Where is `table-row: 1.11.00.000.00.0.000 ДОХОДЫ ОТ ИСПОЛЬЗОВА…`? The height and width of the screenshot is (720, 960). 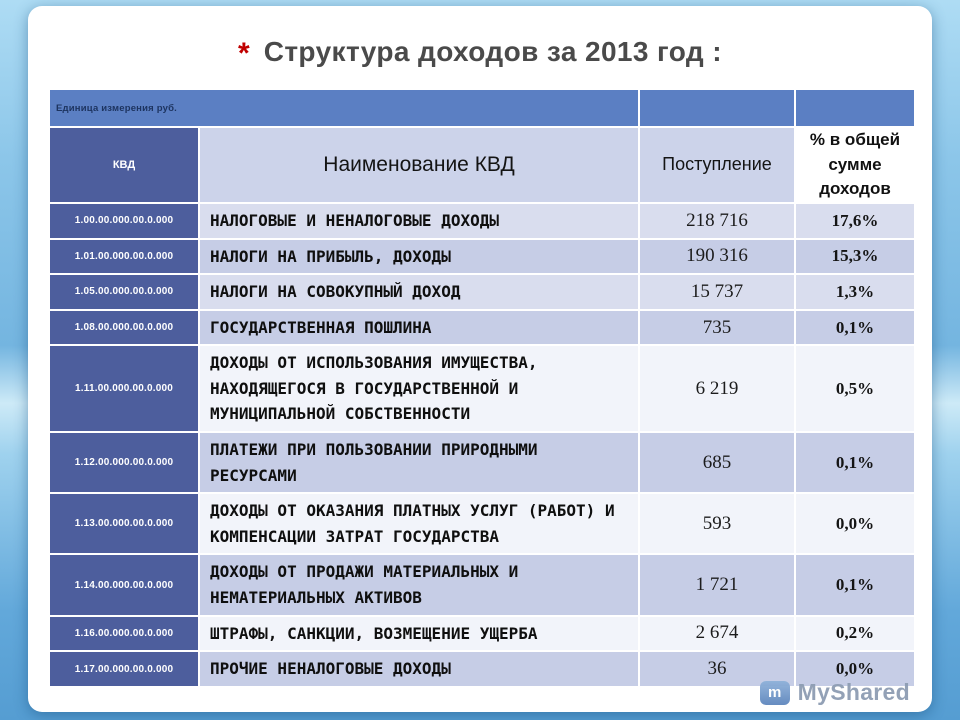 table-row: 1.11.00.000.00.0.000 ДОХОДЫ ОТ ИСПОЛЬЗОВА… is located at coordinates (482, 389).